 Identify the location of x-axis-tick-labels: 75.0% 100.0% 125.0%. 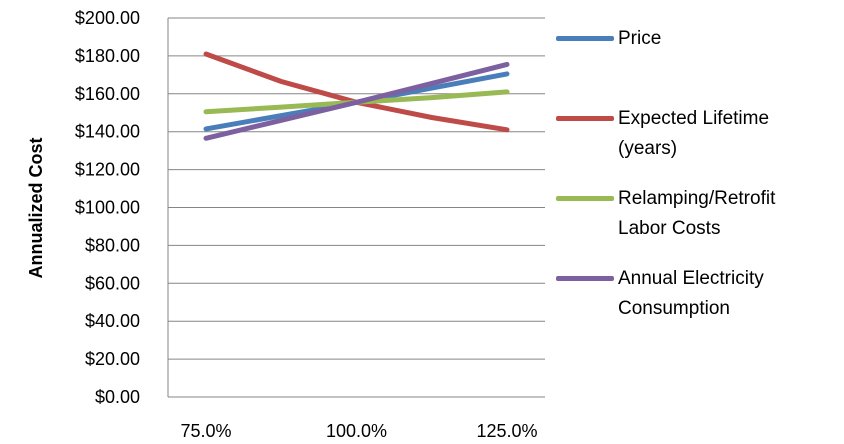
(358, 431).